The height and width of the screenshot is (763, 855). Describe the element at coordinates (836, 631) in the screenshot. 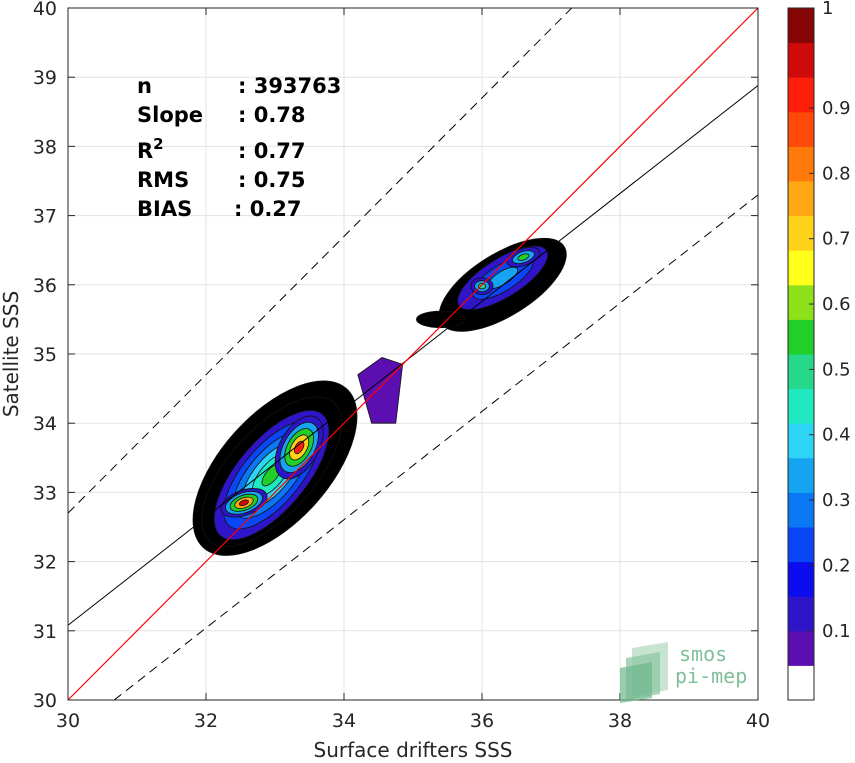

I see `colorbar-tick-label: 0.1` at that location.